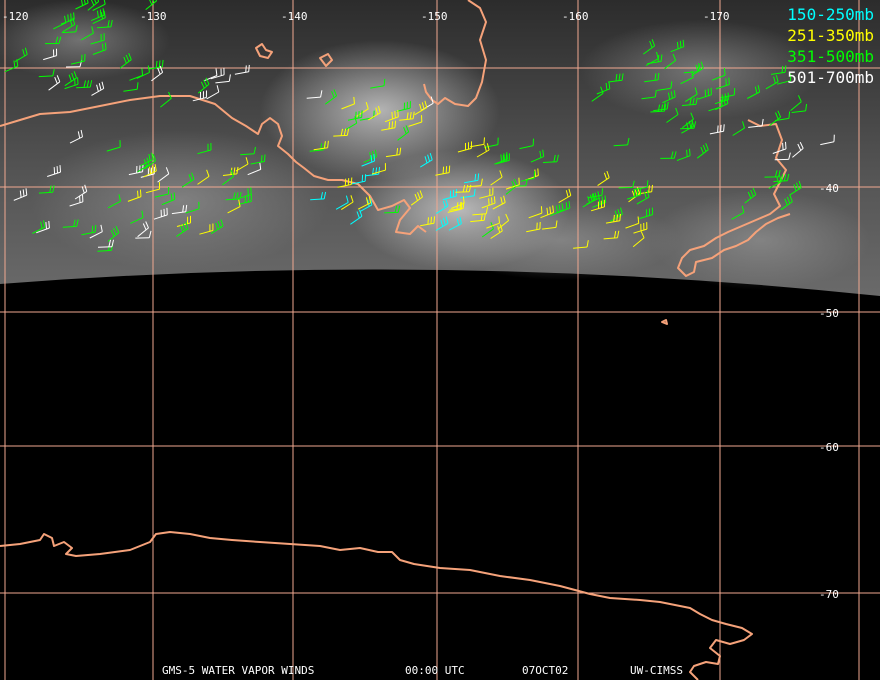 This screenshot has width=880, height=680. Describe the element at coordinates (829, 594) in the screenshot. I see `lat-label-70: -70` at that location.